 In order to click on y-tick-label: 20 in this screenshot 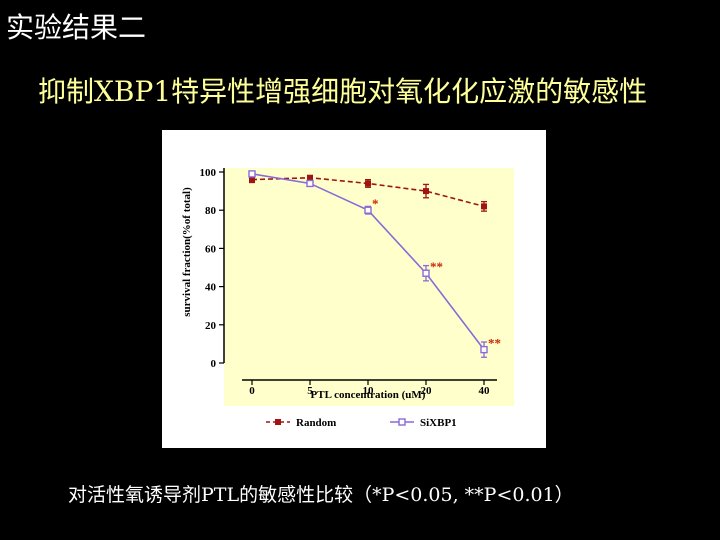, I will do `click(211, 326)`.